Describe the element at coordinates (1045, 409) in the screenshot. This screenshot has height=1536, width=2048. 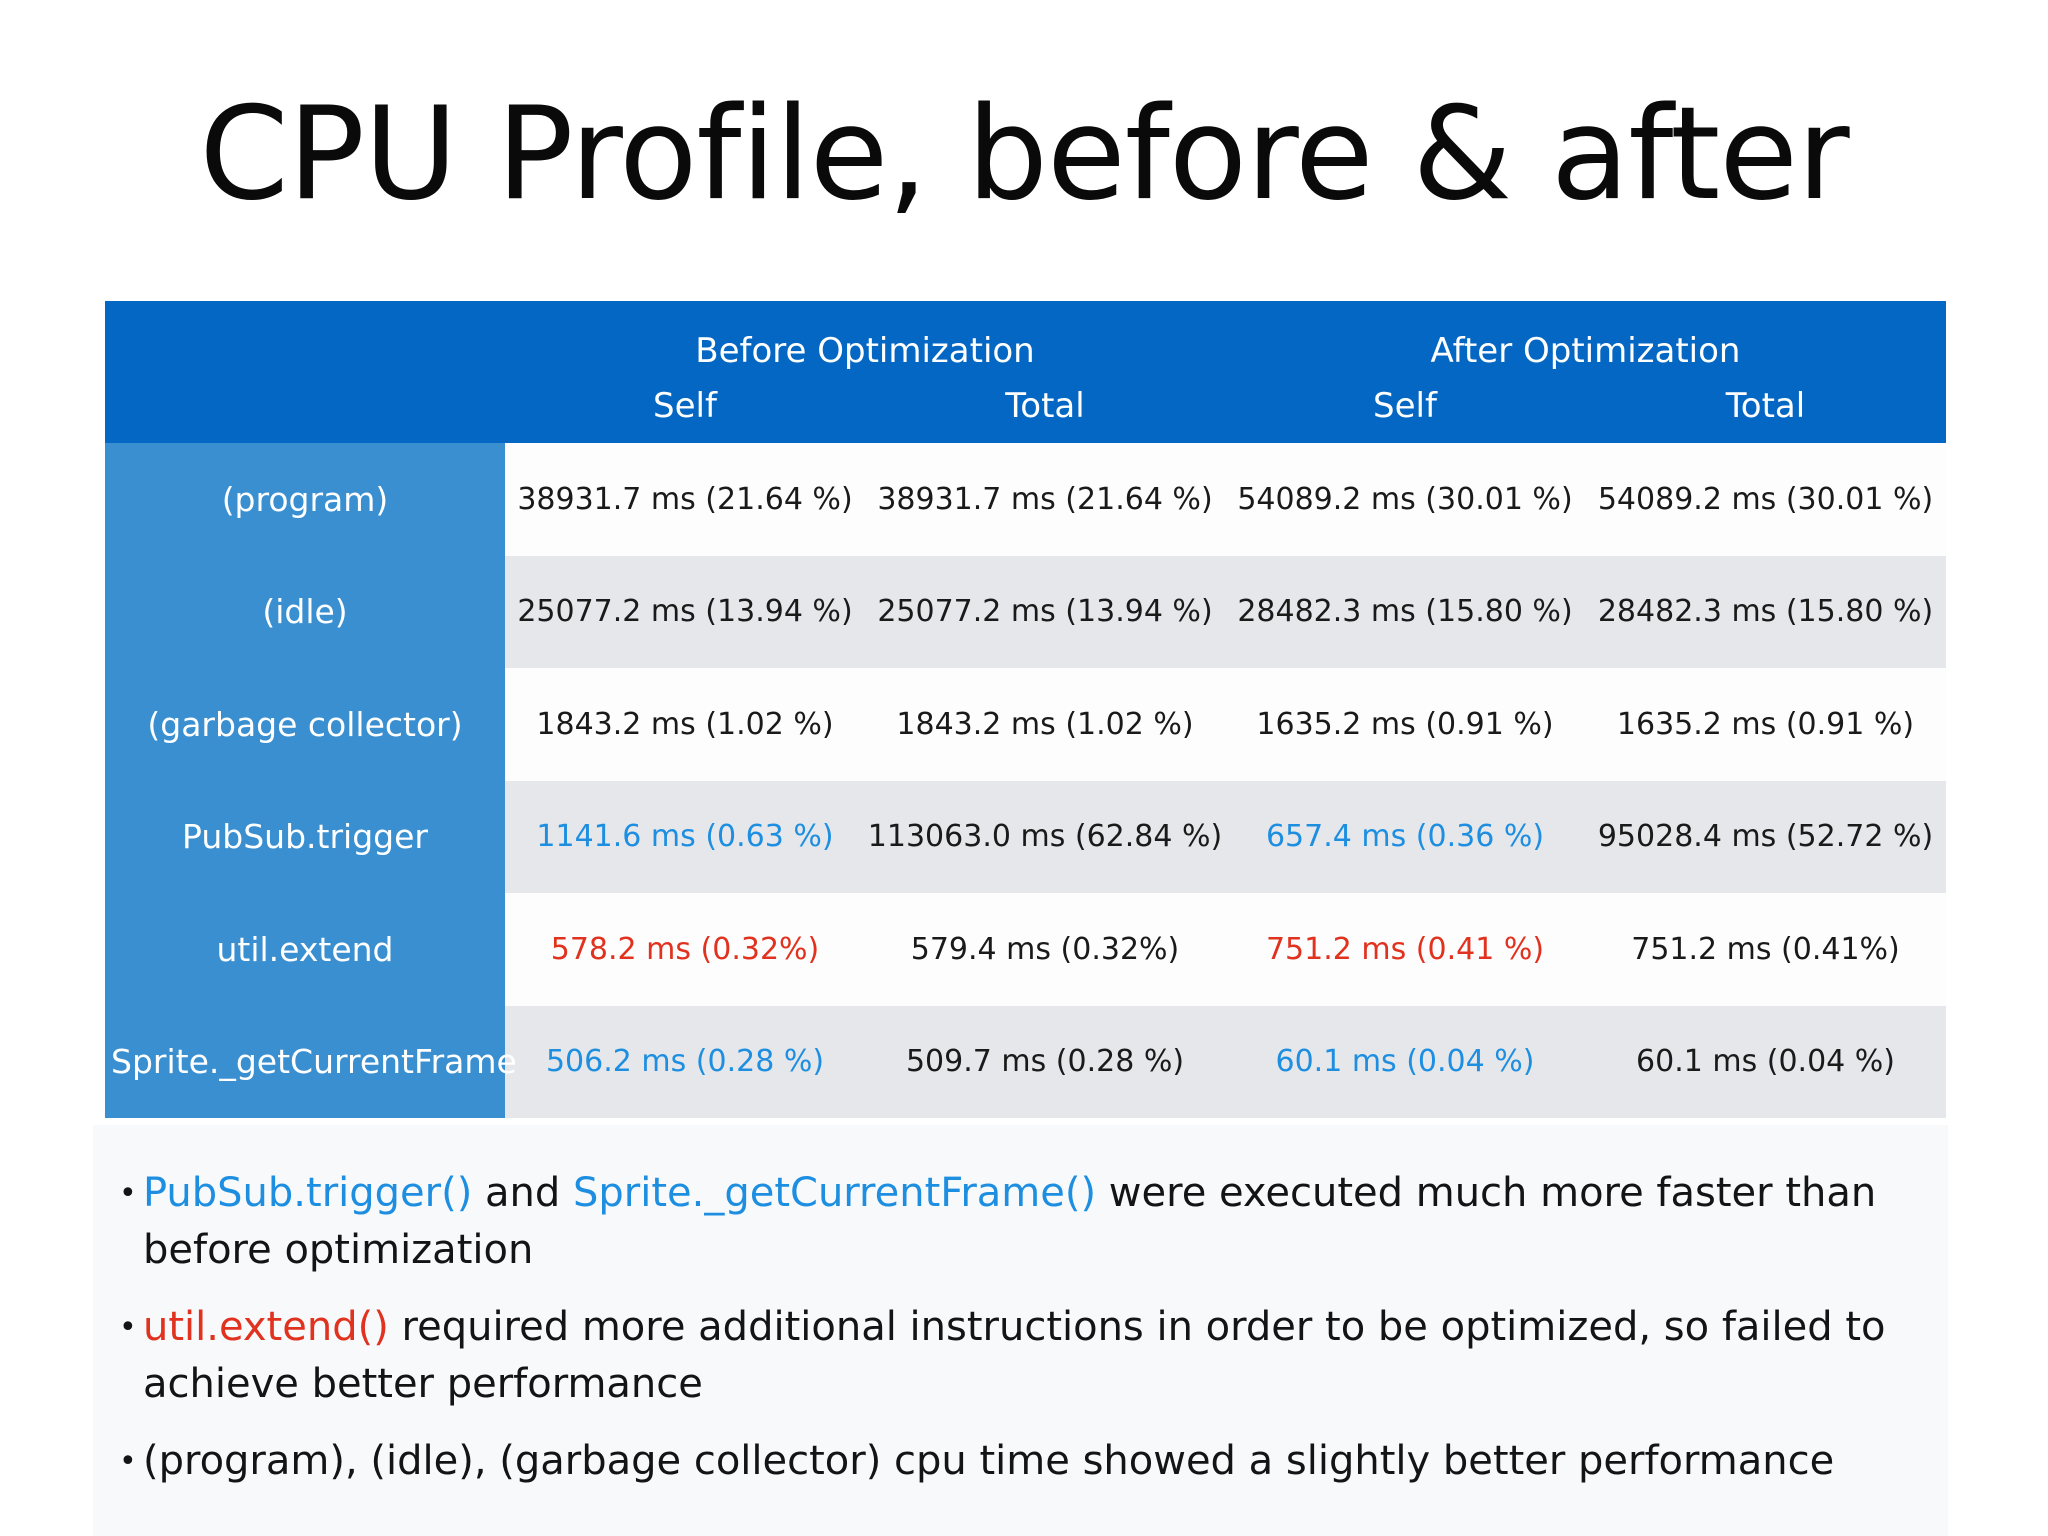
I see `subheader-before-total: Total` at that location.